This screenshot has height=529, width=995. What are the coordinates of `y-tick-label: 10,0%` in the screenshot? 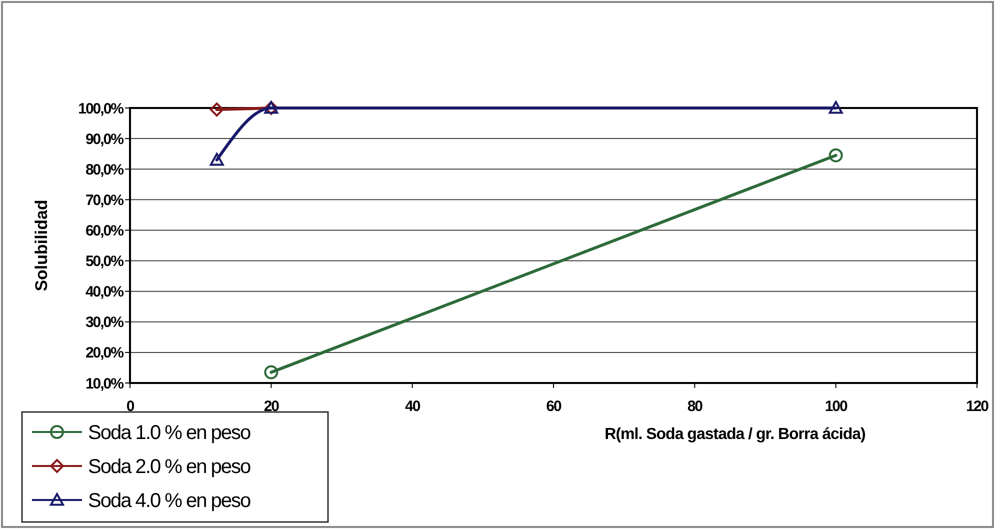 It's located at (104, 383).